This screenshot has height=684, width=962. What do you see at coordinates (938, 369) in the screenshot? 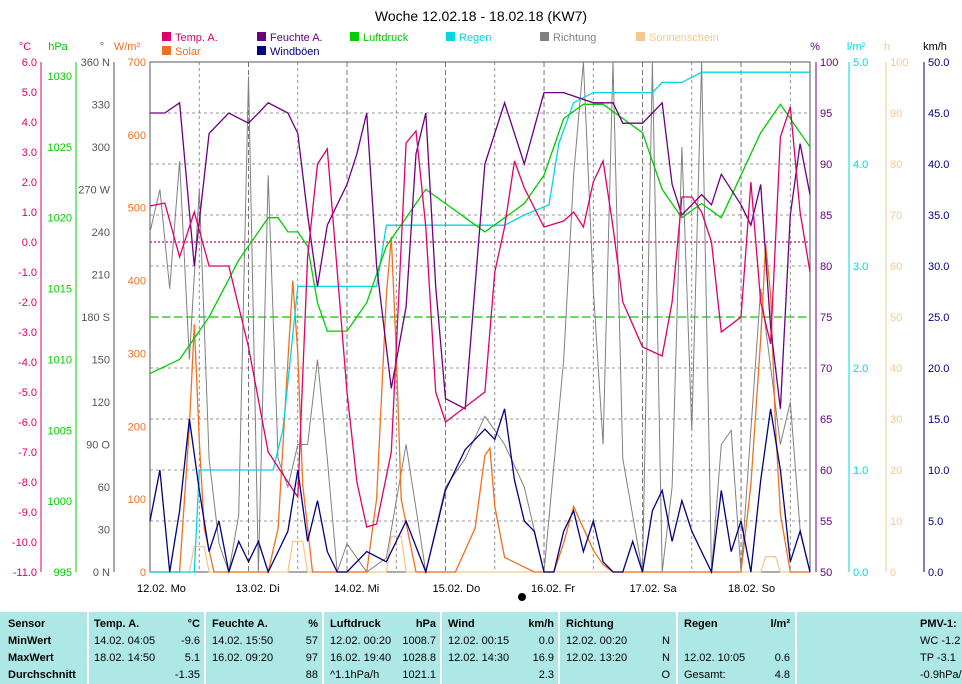
I see `axis-tick-wind: 20.0` at bounding box center [938, 369].